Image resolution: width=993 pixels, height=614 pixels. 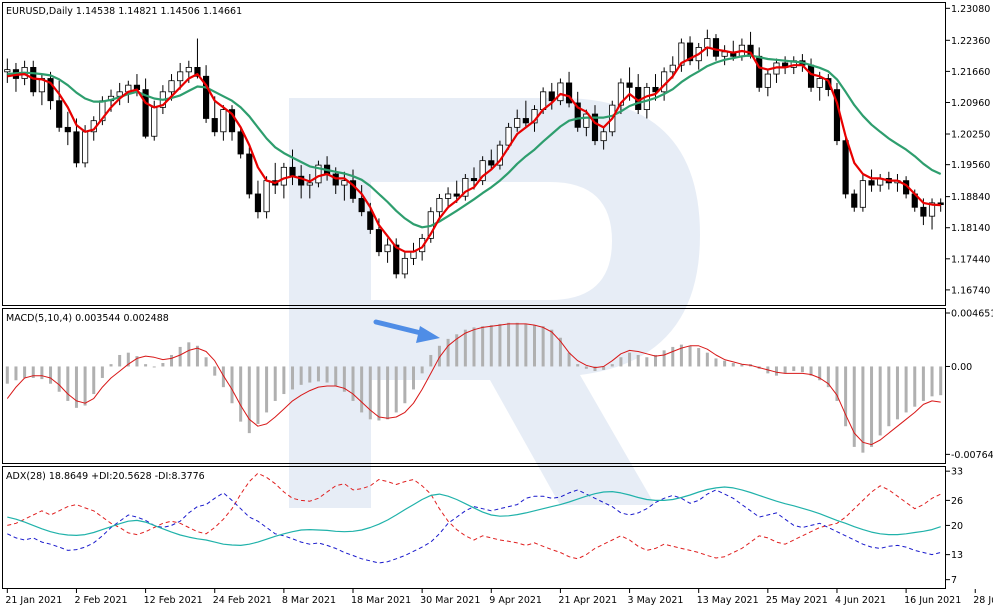 I want to click on adx-line, so click(x=474, y=516).